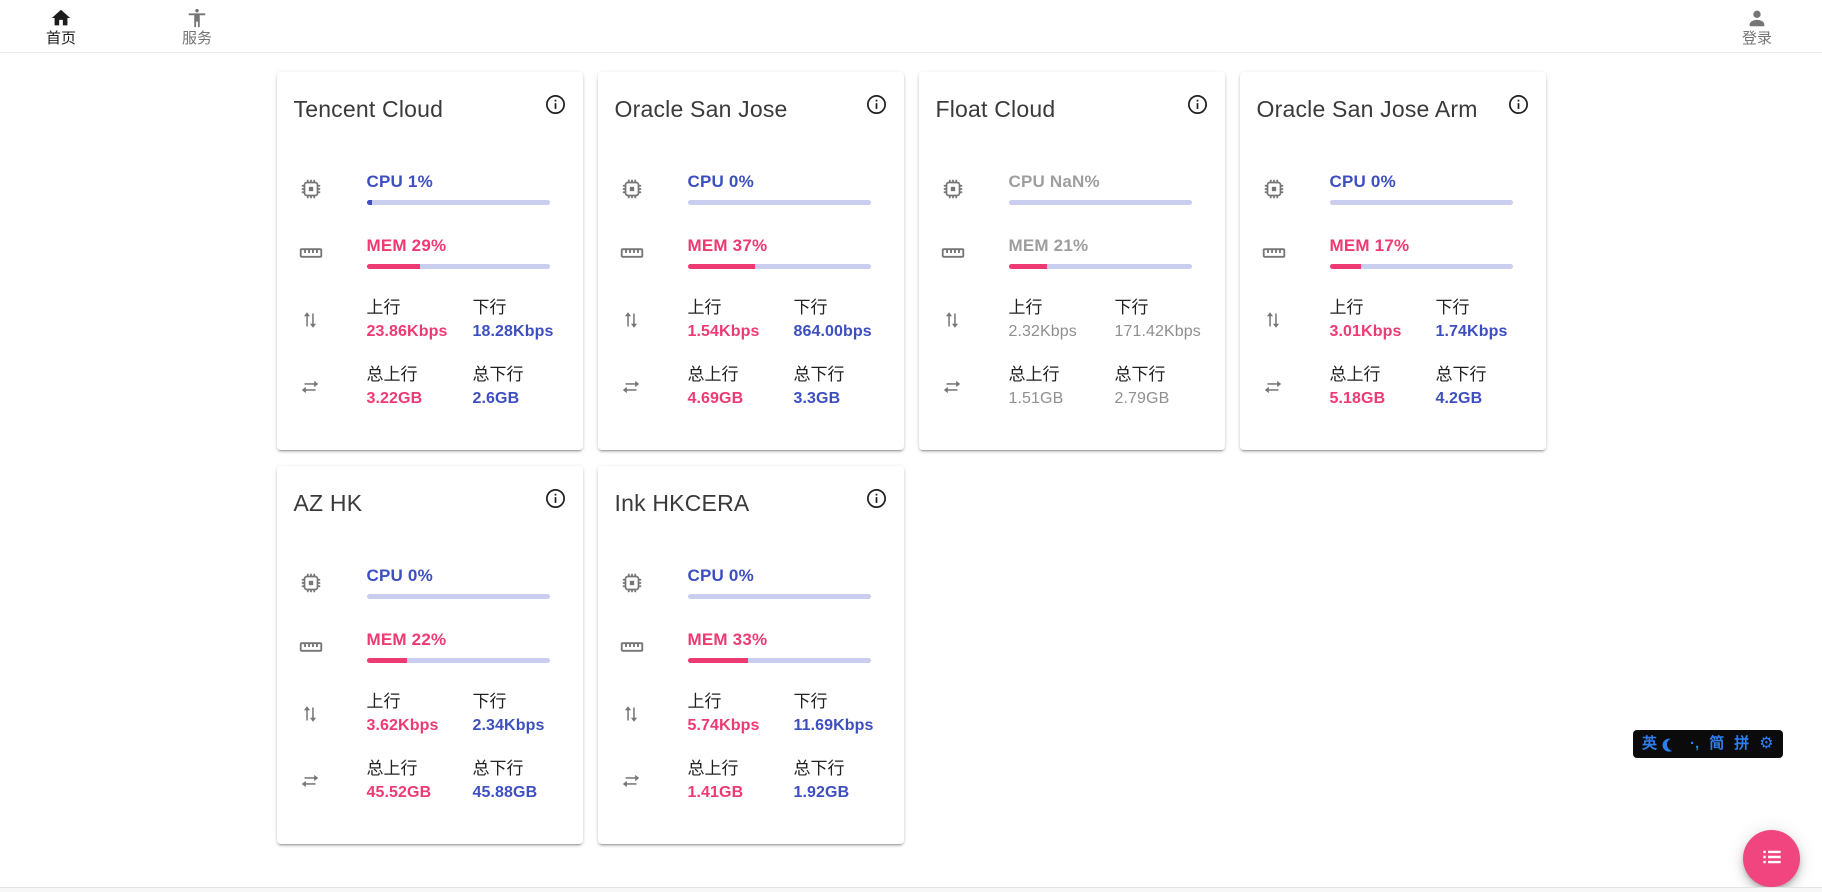 The height and width of the screenshot is (892, 1822). I want to click on upload-speed: 5.74Kbps, so click(723, 725).